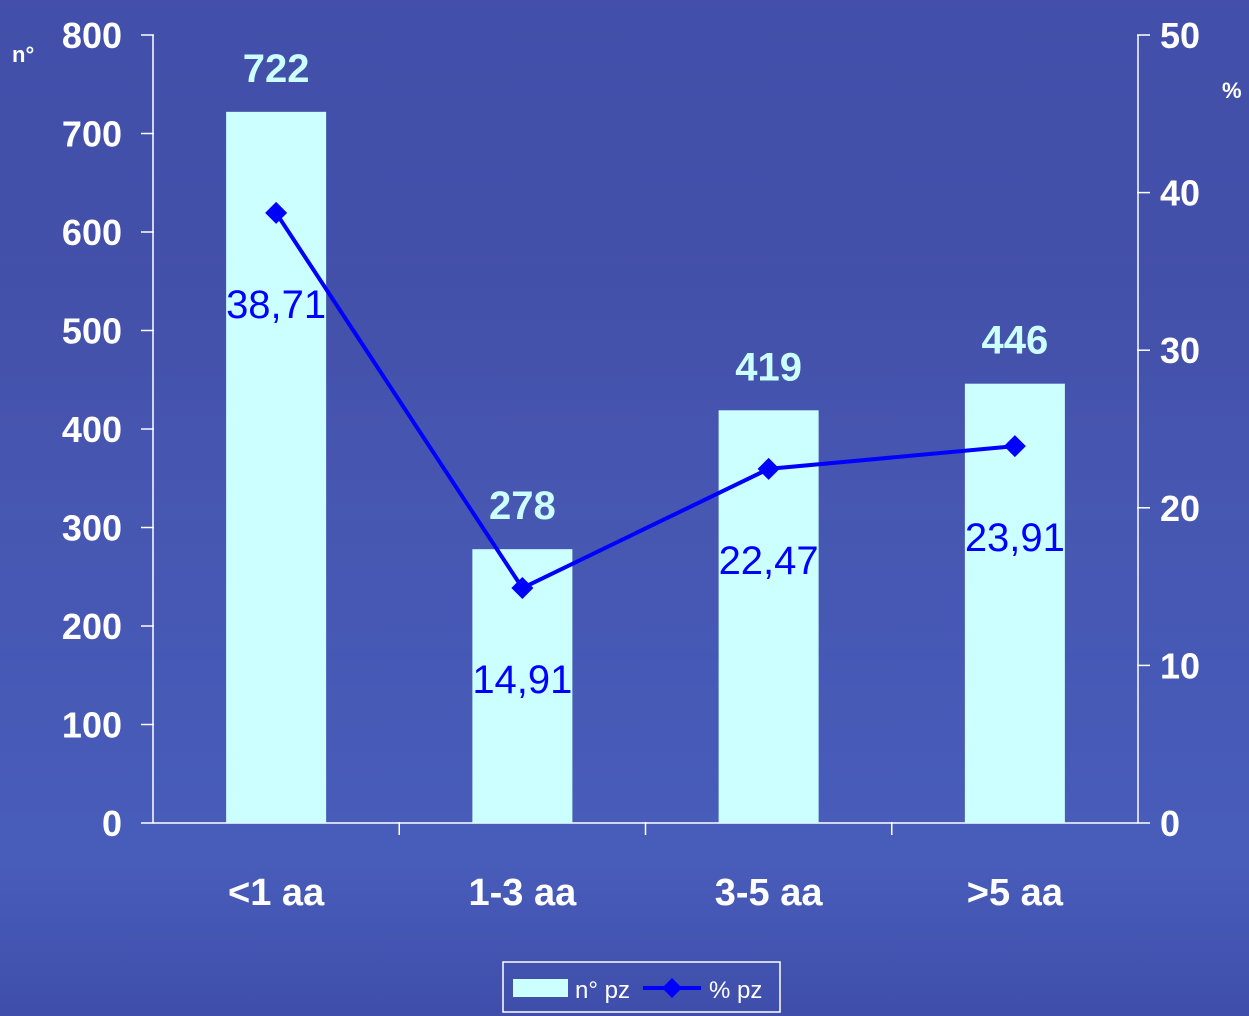  Describe the element at coordinates (92, 35) in the screenshot. I see `y-left-tick-label: 800` at that location.